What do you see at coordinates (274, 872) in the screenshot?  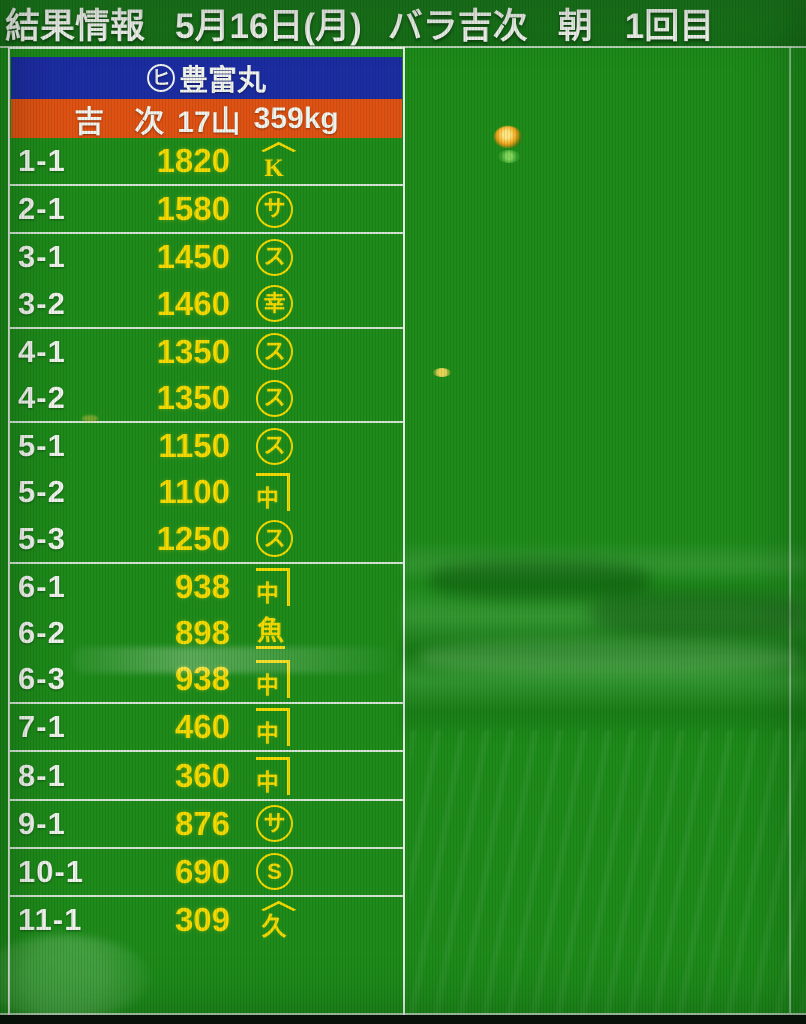 I see `circle-buyer-mark: S` at bounding box center [274, 872].